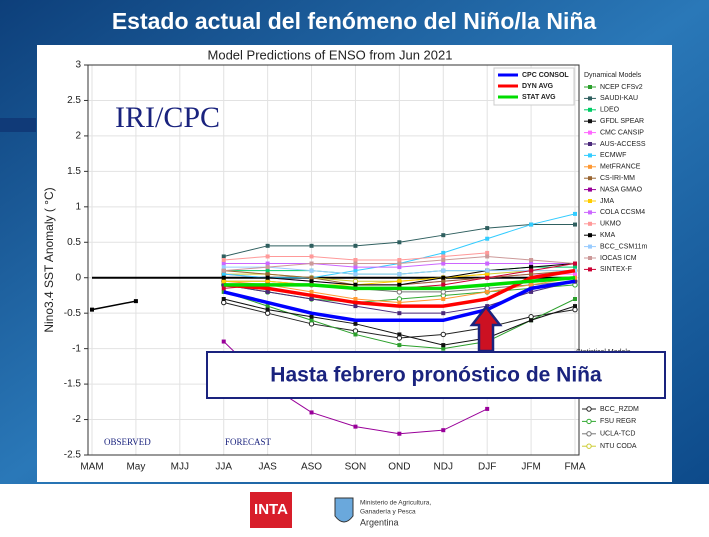 This screenshot has height=537, width=709. Describe the element at coordinates (78, 277) in the screenshot. I see `y-tick-label: 0` at that location.